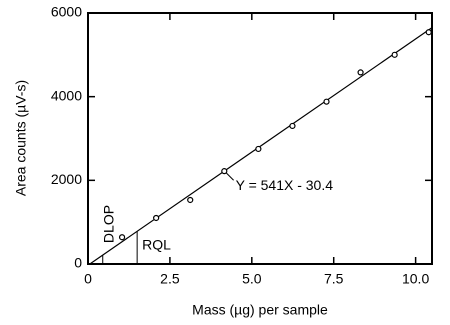  What do you see at coordinates (334, 279) in the screenshot?
I see `x-tick-label: 7.5` at bounding box center [334, 279].